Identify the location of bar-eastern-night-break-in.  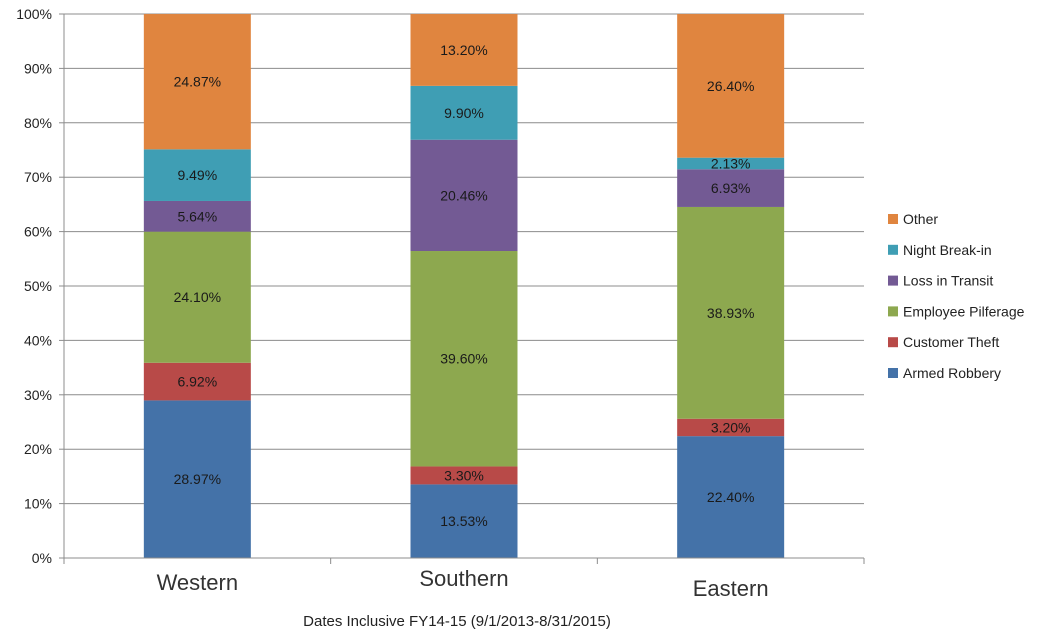
(731, 163).